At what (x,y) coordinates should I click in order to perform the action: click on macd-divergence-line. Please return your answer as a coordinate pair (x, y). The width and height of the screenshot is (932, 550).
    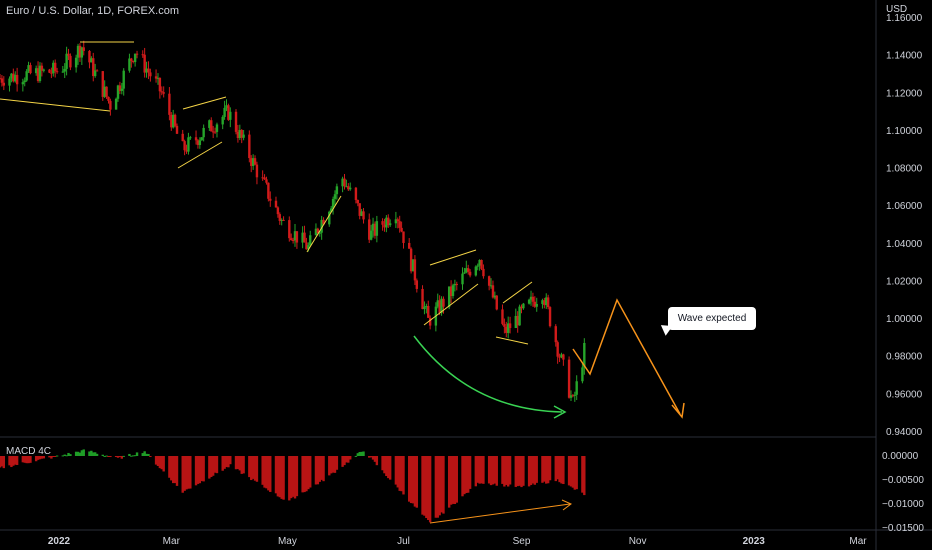
    Looking at the image, I should click on (500, 513).